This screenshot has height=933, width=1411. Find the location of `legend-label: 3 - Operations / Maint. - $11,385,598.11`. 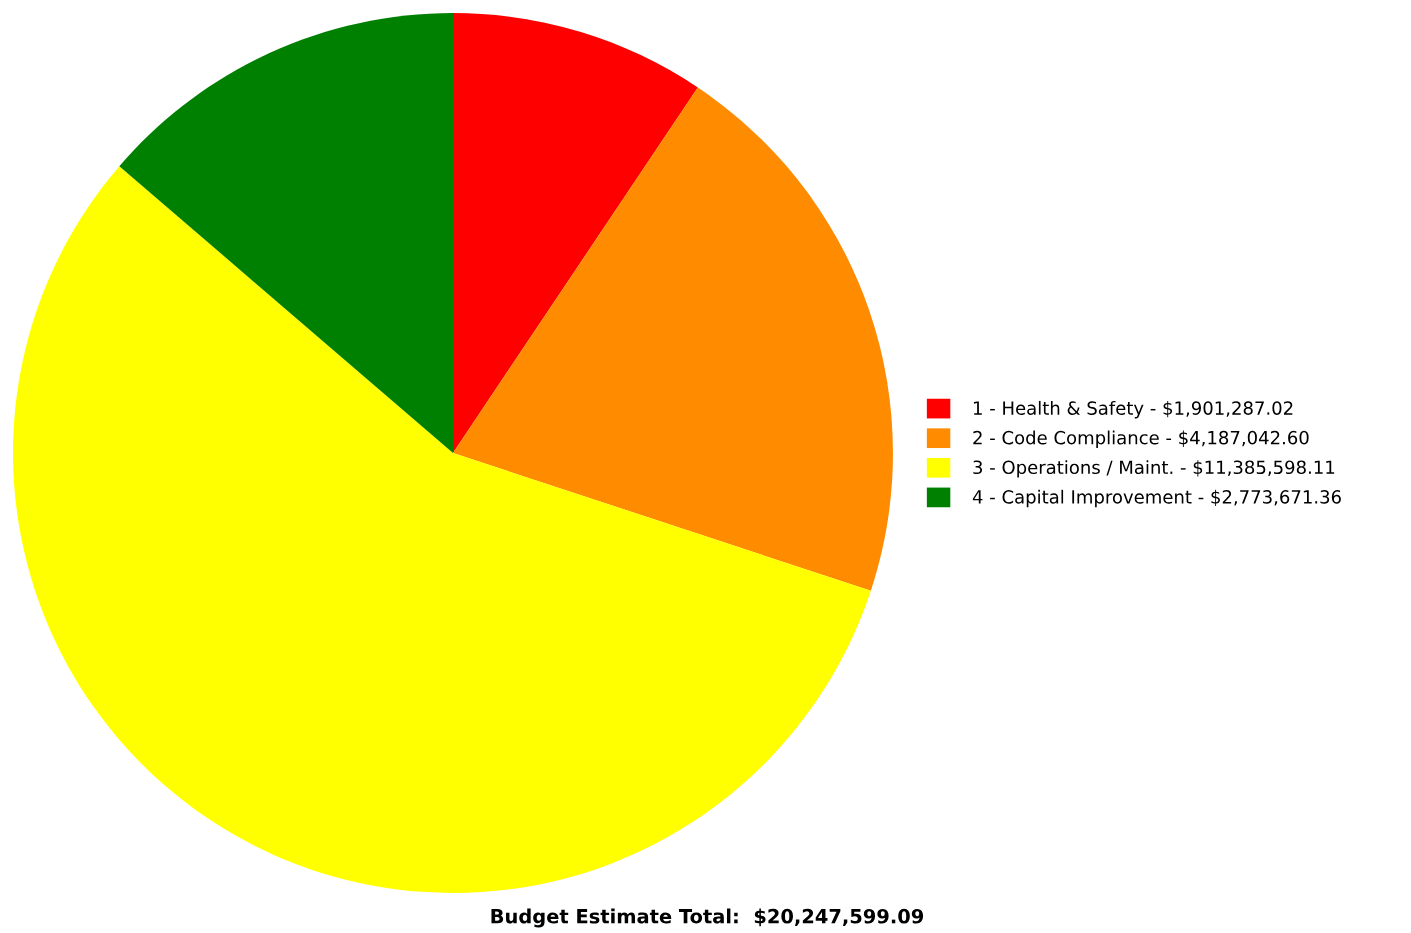

legend-label: 3 - Operations / Maint. - $11,385,598.11 is located at coordinates (1154, 469).